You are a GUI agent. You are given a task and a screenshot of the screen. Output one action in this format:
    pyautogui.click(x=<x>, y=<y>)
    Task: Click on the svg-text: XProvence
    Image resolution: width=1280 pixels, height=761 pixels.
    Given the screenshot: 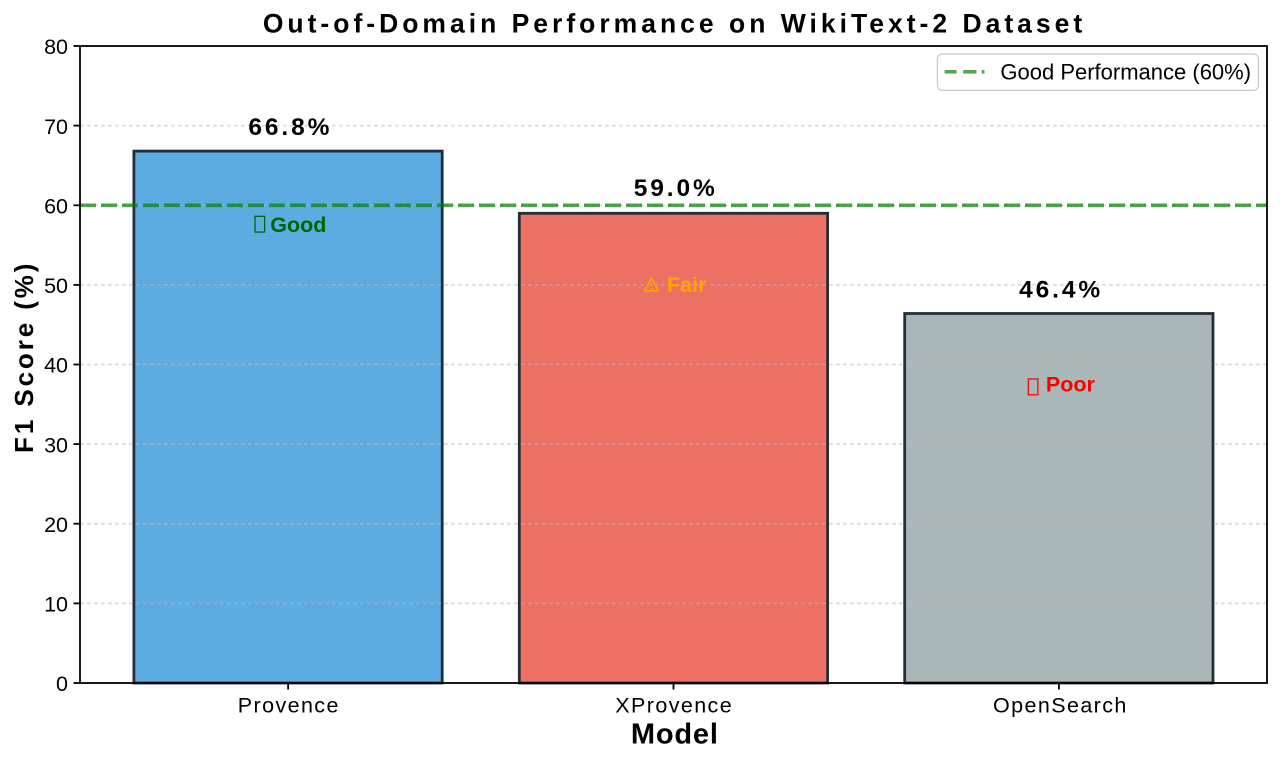 What is the action you would take?
    pyautogui.click(x=674, y=706)
    